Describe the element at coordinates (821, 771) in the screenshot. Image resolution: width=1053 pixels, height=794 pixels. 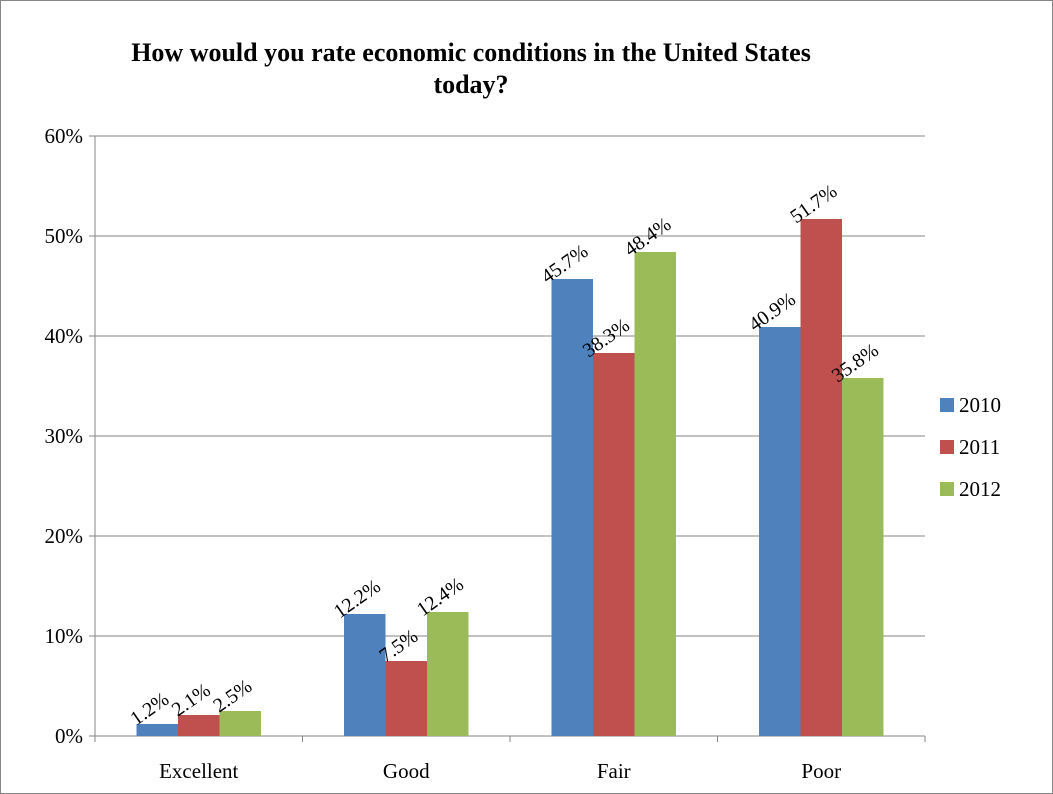
I see `x-category-label: Poor` at that location.